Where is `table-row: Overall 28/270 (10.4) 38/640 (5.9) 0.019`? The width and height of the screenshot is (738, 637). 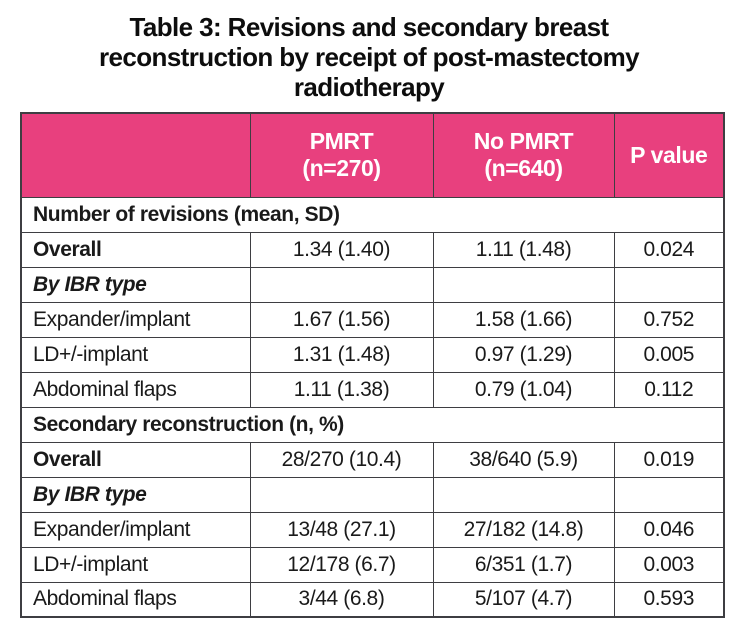
table-row: Overall 28/270 (10.4) 38/640 (5.9) 0.019 is located at coordinates (372, 459).